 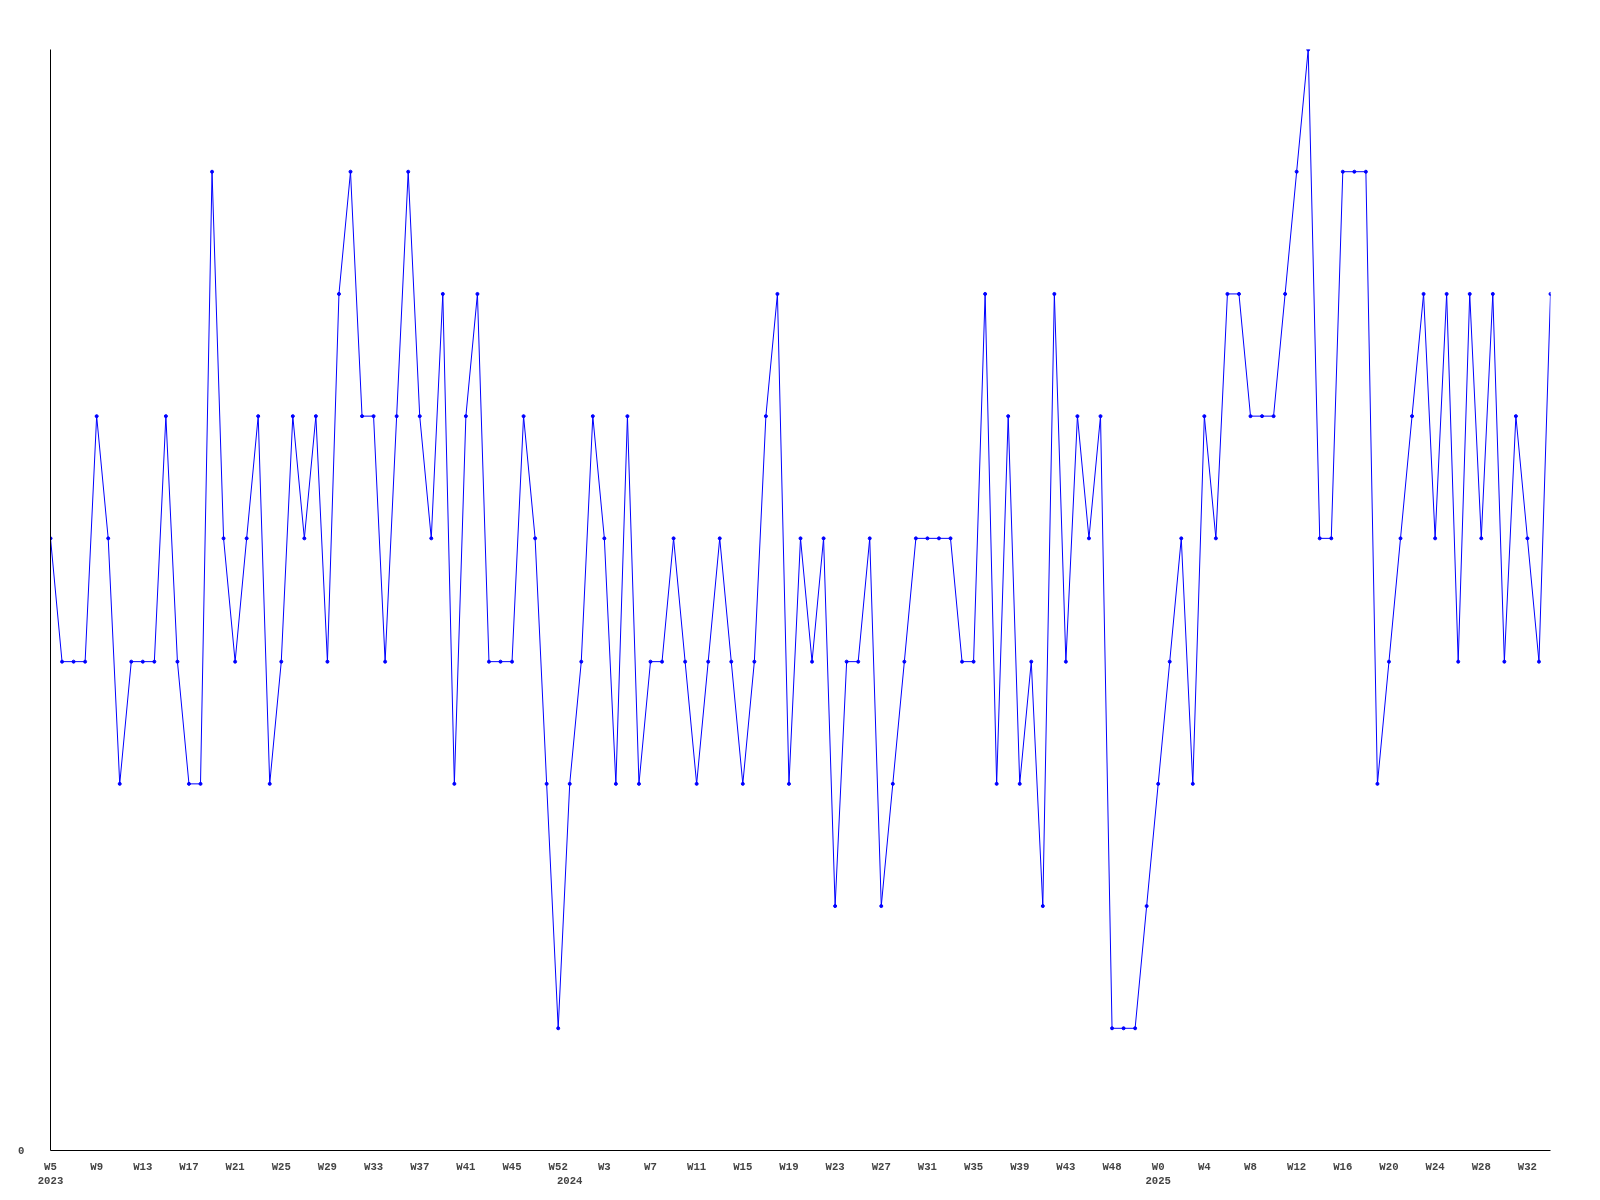 What do you see at coordinates (570, 1180) in the screenshot?
I see `x-tick-label: 2024` at bounding box center [570, 1180].